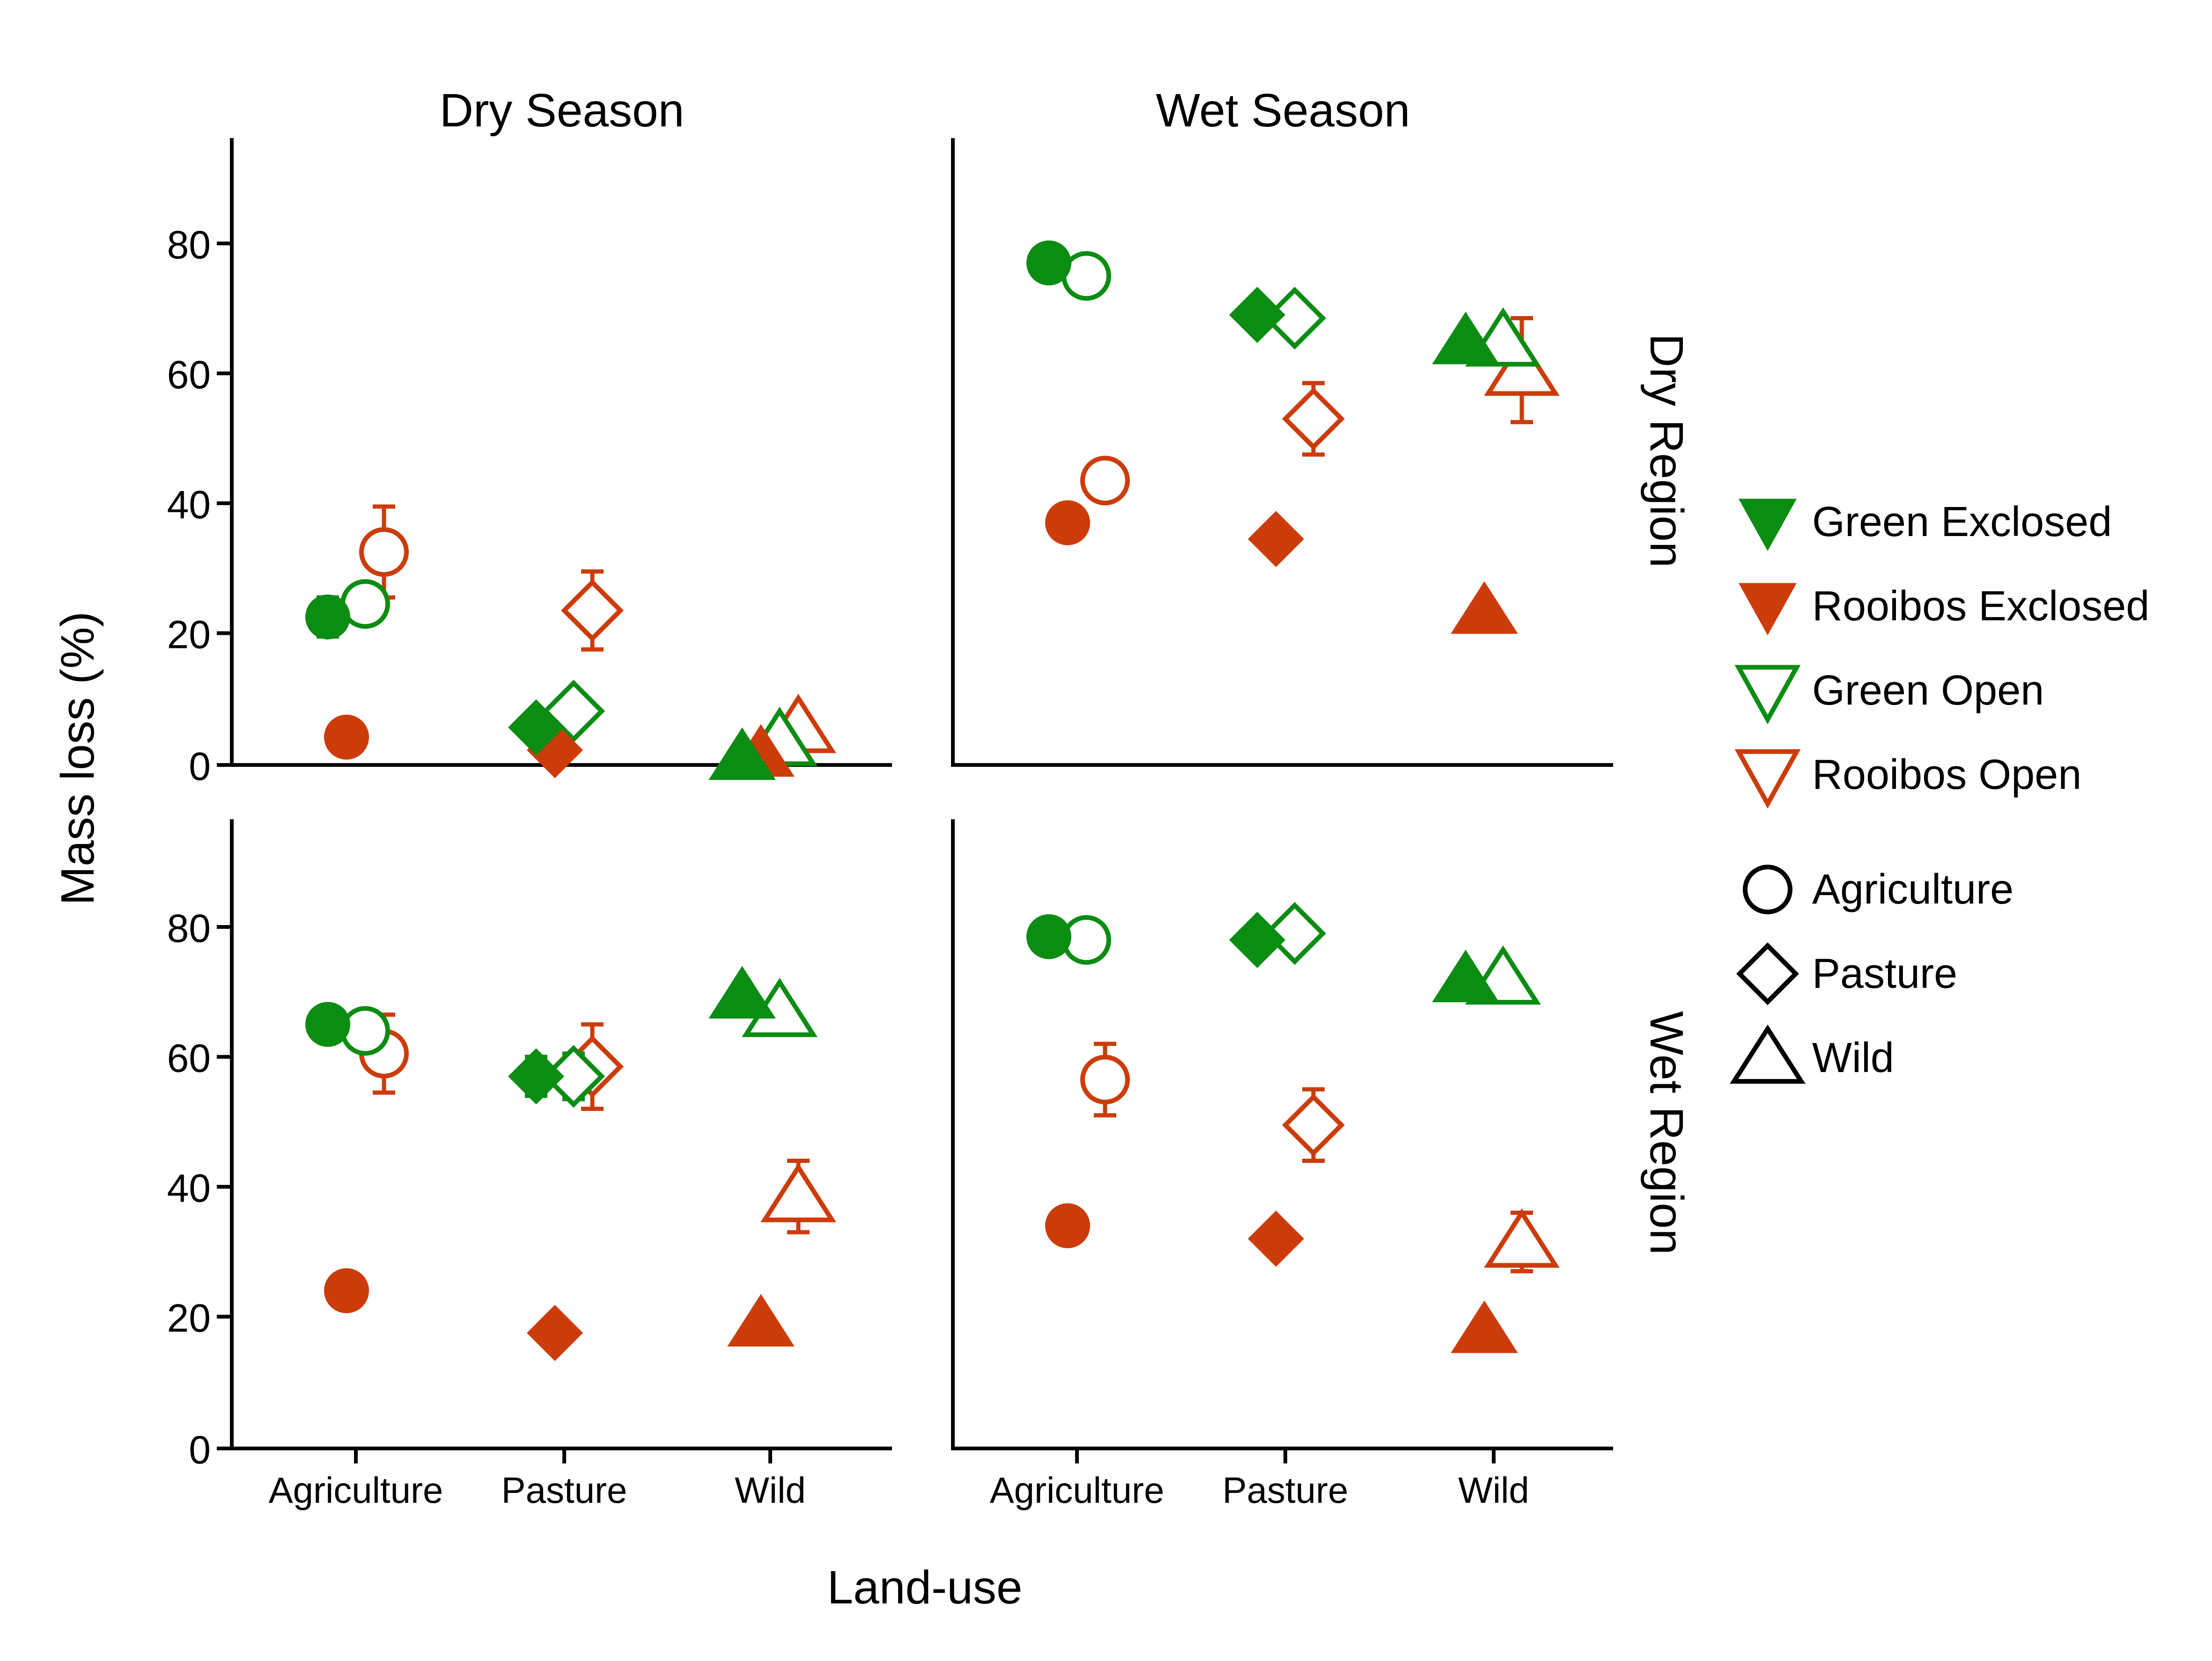 Image resolution: width=2212 pixels, height=1661 pixels. What do you see at coordinates (562, 110) in the screenshot?
I see `column-strip-label: Dry Season` at bounding box center [562, 110].